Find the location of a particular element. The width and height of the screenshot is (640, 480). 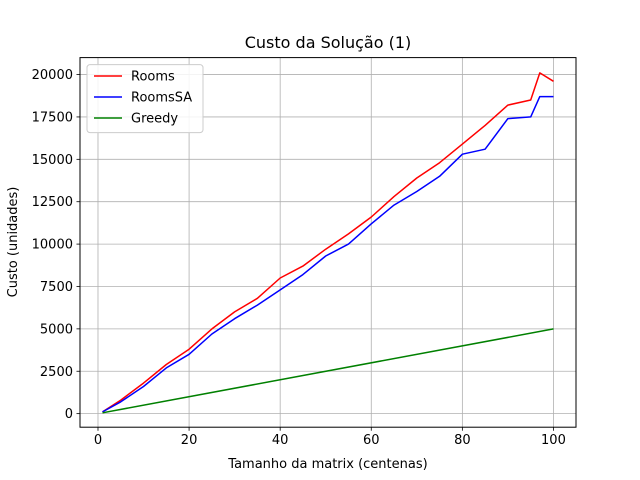

y-tick-label: 7500 is located at coordinates (56, 287).